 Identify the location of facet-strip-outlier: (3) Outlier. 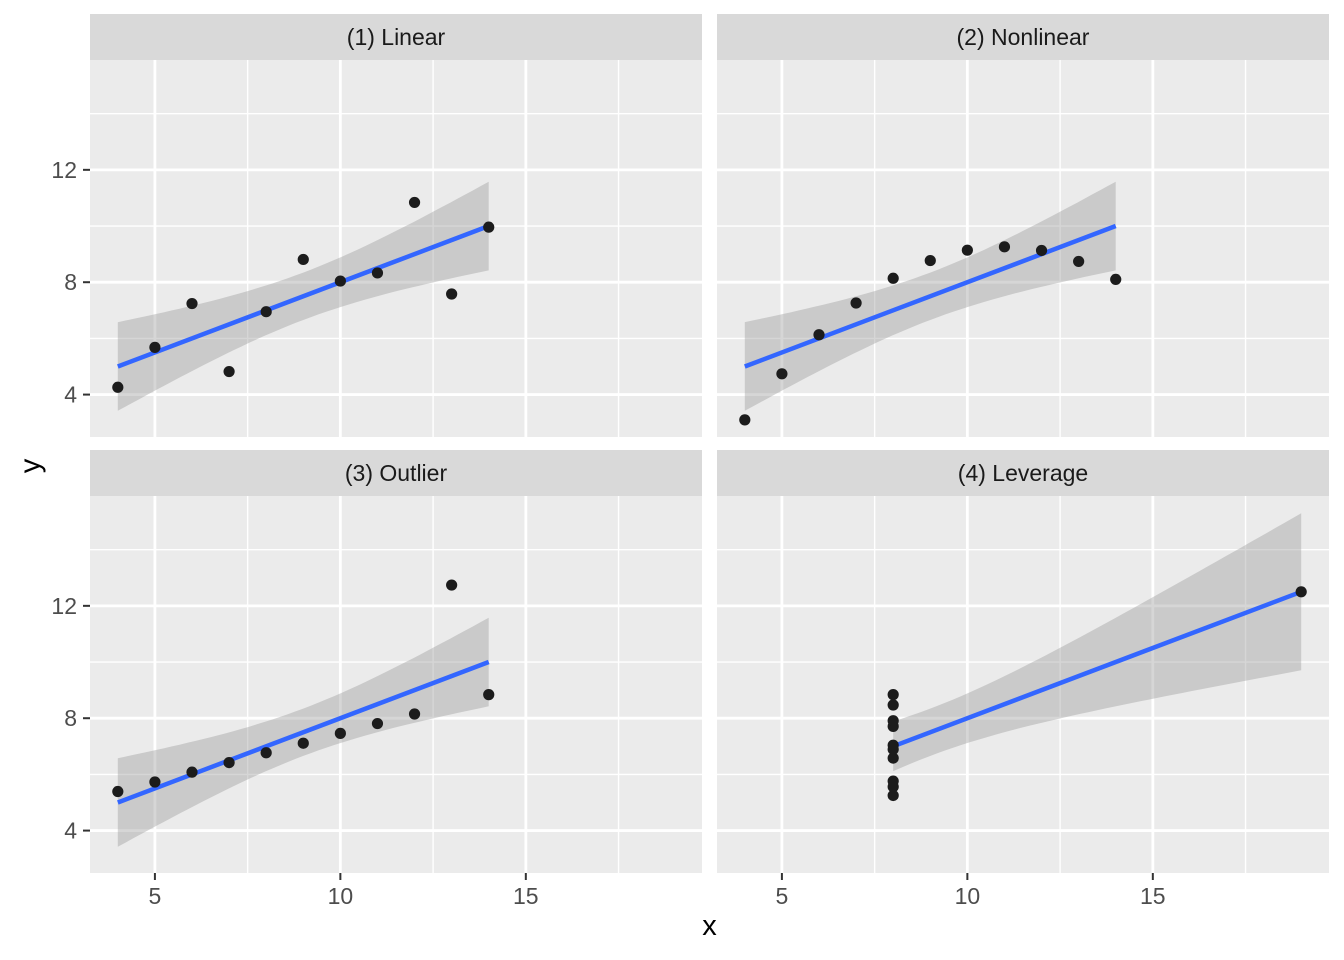
(396, 473).